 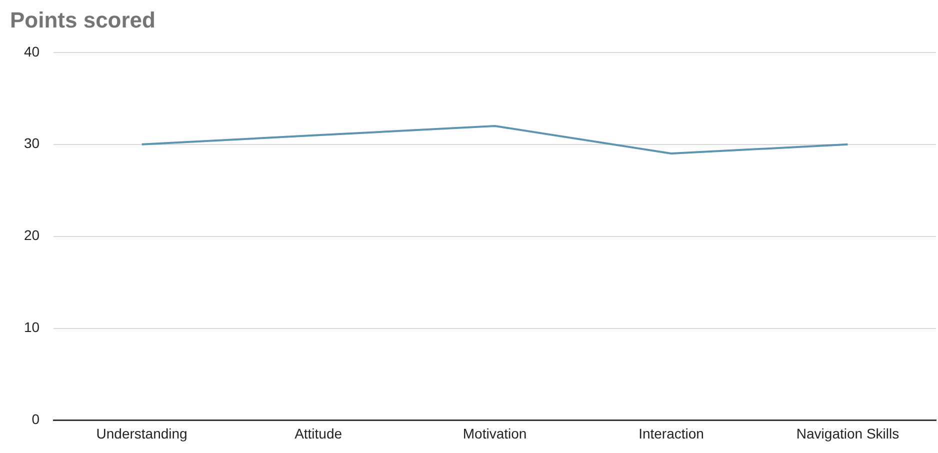 I want to click on y-tick-label: 20, so click(x=32, y=235).